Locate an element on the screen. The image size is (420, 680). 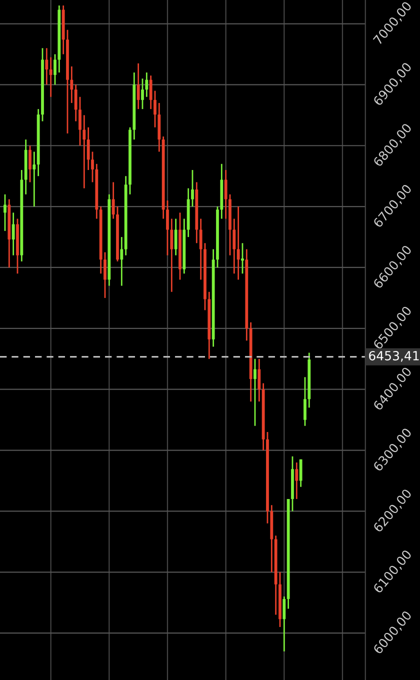
ref-line-label: 6453,41 is located at coordinates (394, 356).